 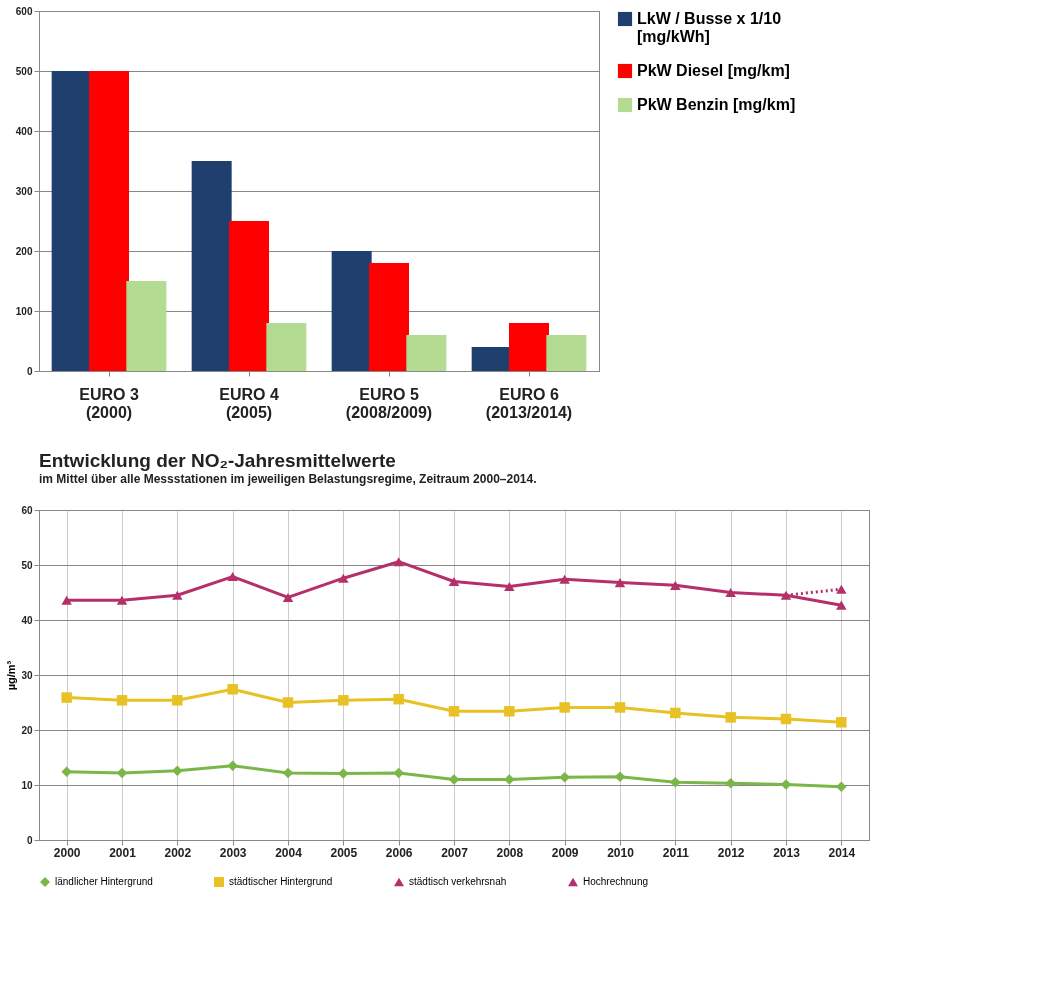 What do you see at coordinates (529, 403) in the screenshot?
I see `x-tick-label: EURO 6 (2013/2014)` at bounding box center [529, 403].